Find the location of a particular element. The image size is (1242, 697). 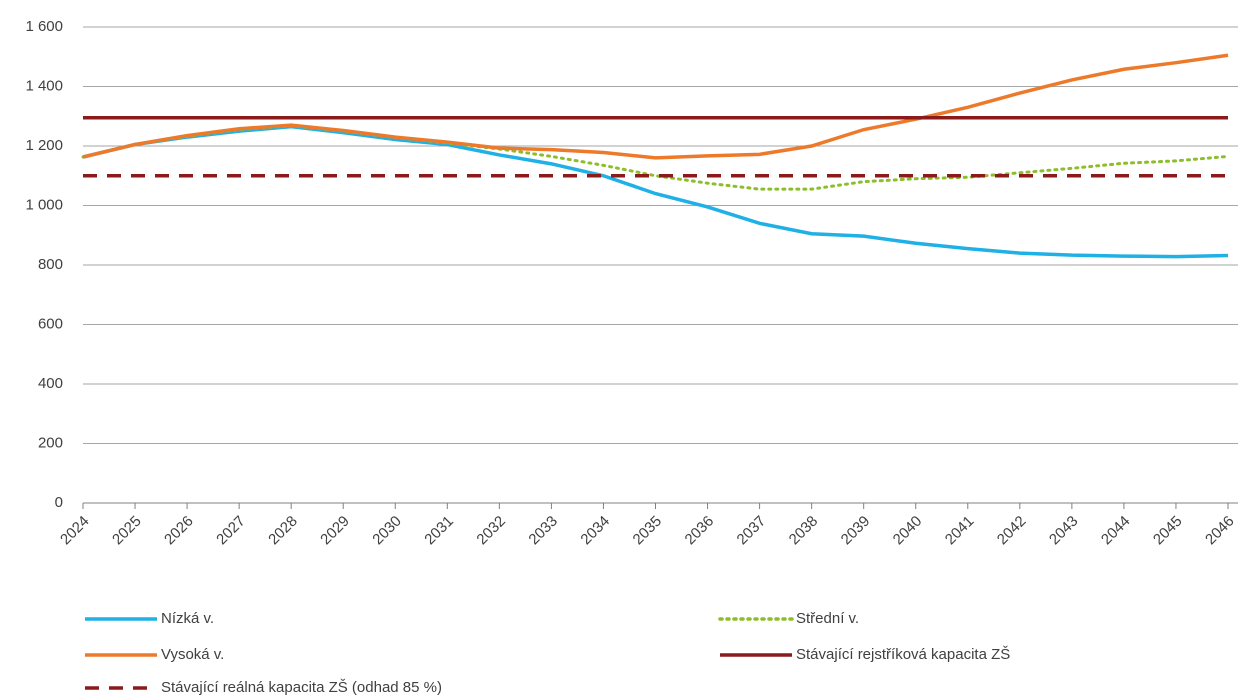

x-tick-label: 2029 is located at coordinates (335, 531).